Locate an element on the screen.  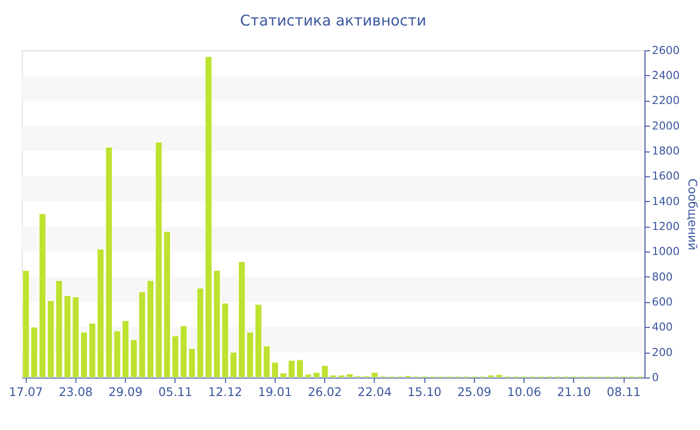
x-tick-label: 19.01 is located at coordinates (275, 391).